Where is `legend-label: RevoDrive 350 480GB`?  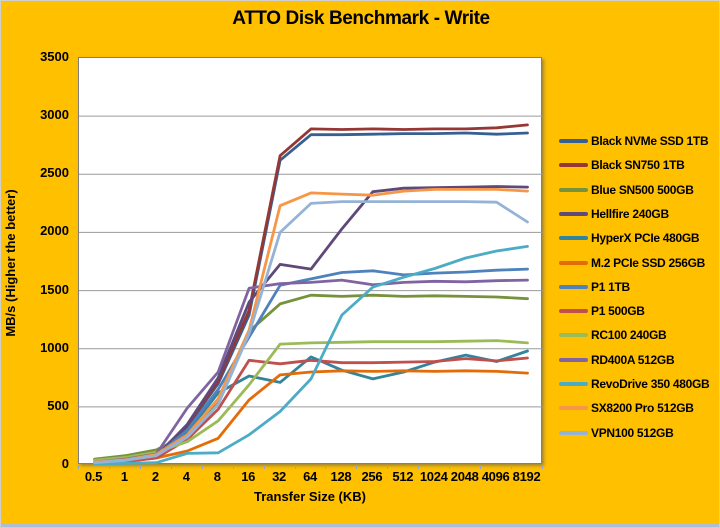
legend-label: RevoDrive 350 480GB is located at coordinates (650, 384).